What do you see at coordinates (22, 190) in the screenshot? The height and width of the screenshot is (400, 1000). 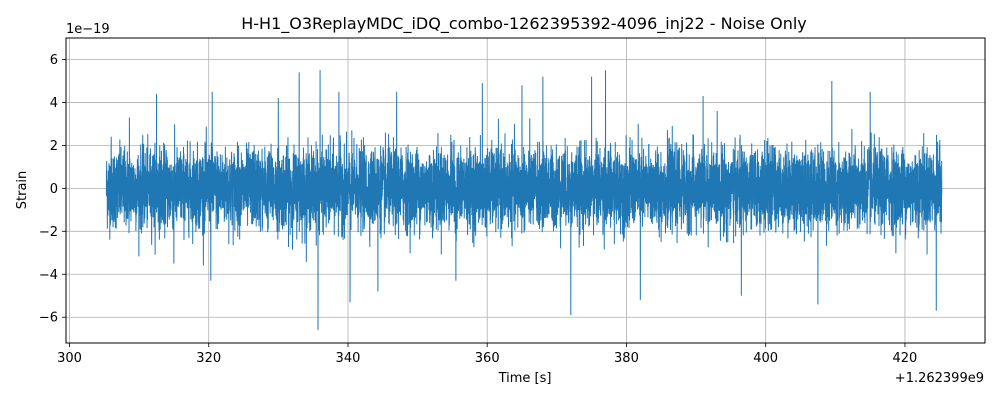 I see `y-axis-label: Strain` at bounding box center [22, 190].